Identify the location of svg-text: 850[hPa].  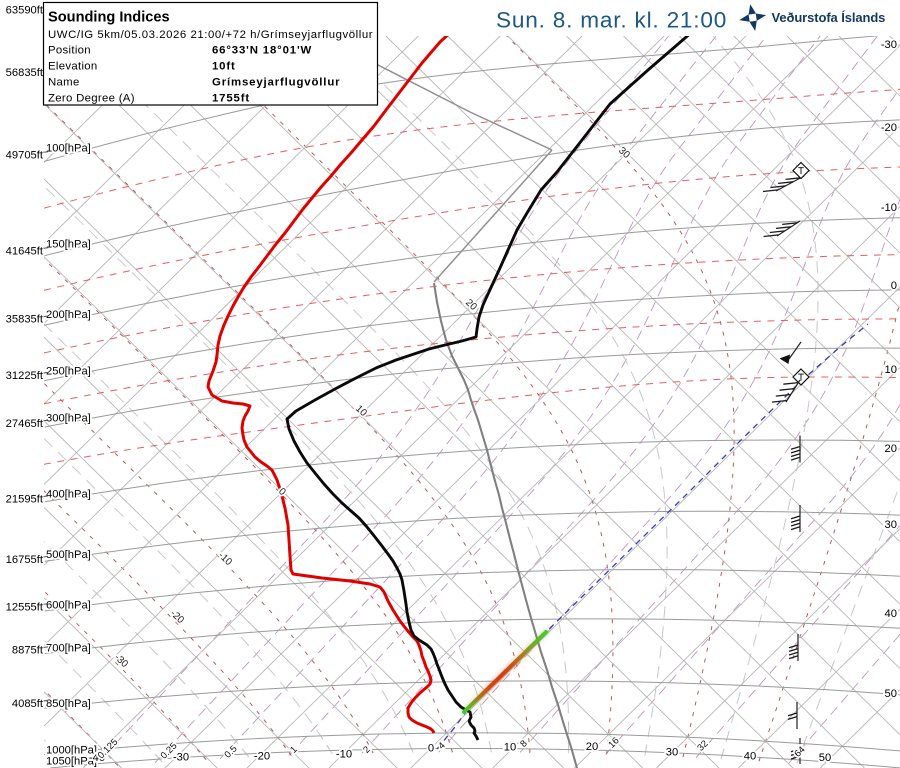
(68, 704).